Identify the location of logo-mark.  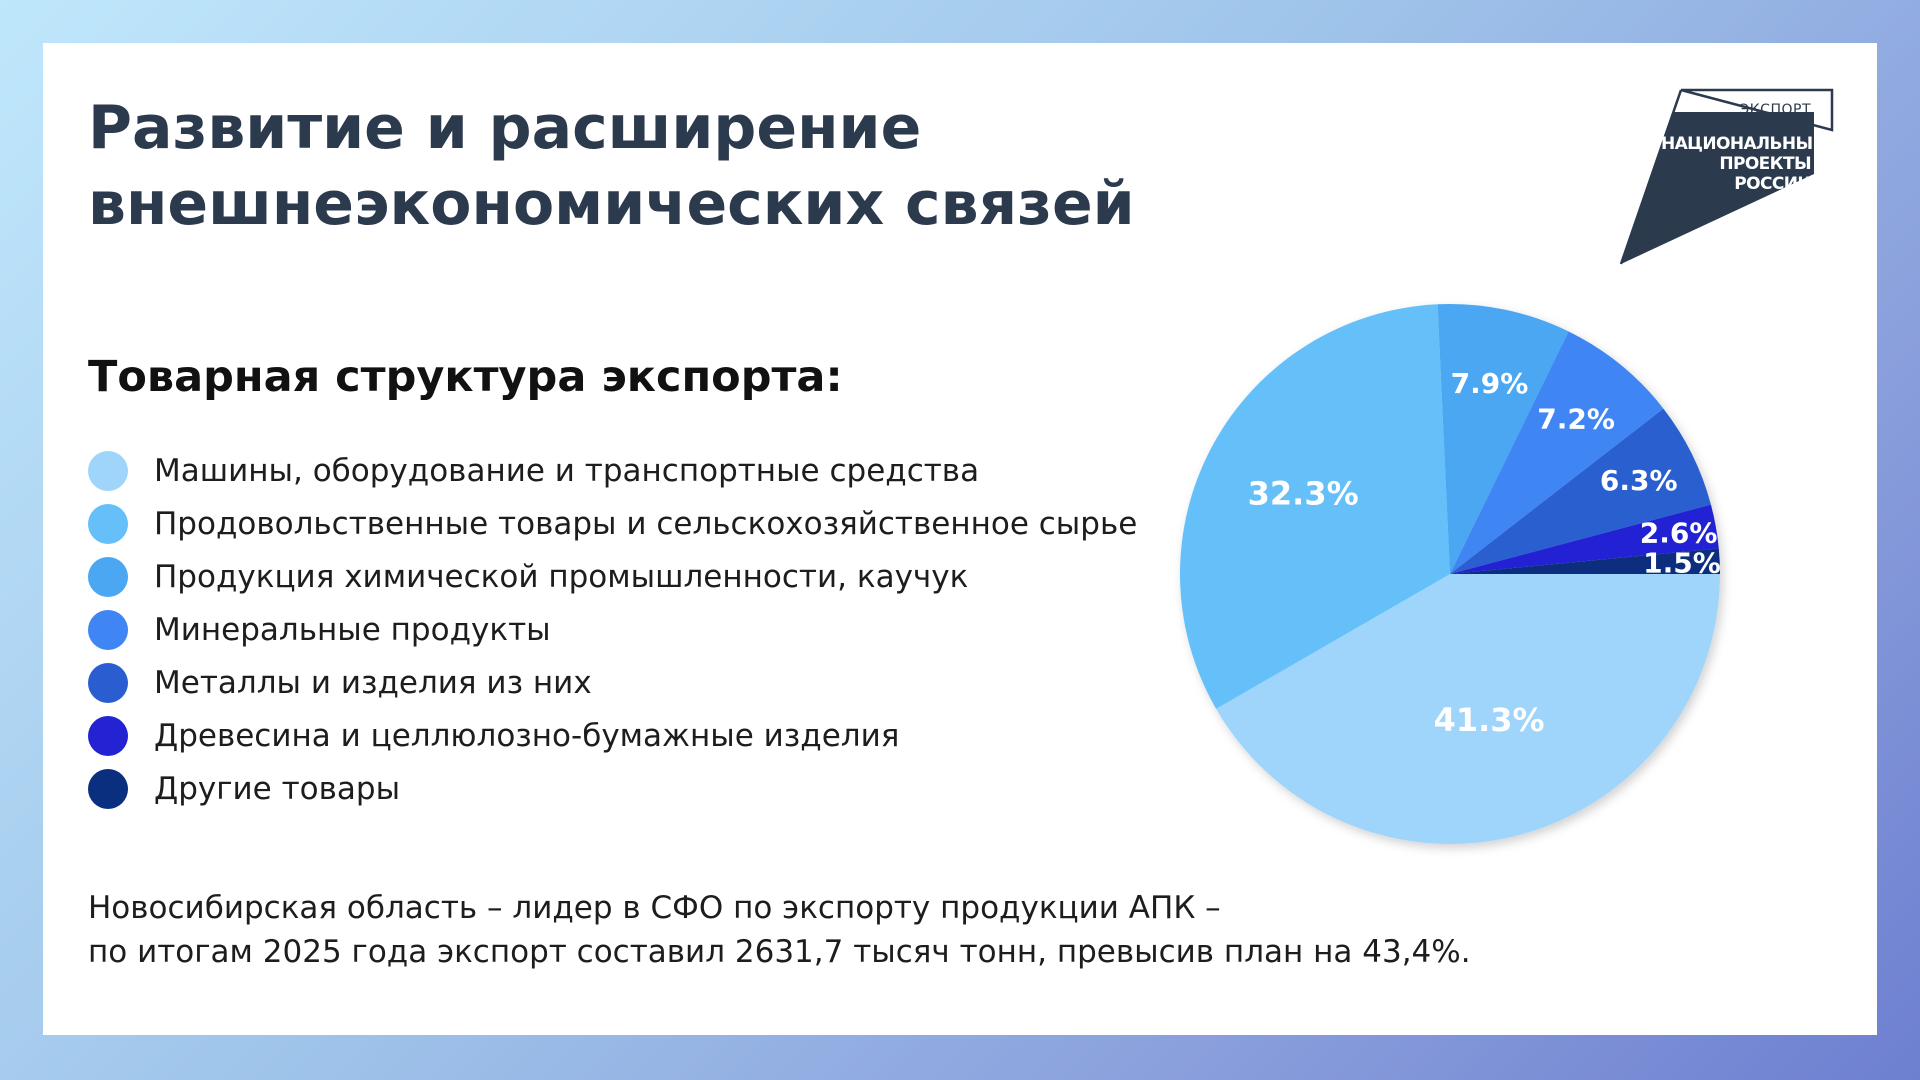
(1726, 176).